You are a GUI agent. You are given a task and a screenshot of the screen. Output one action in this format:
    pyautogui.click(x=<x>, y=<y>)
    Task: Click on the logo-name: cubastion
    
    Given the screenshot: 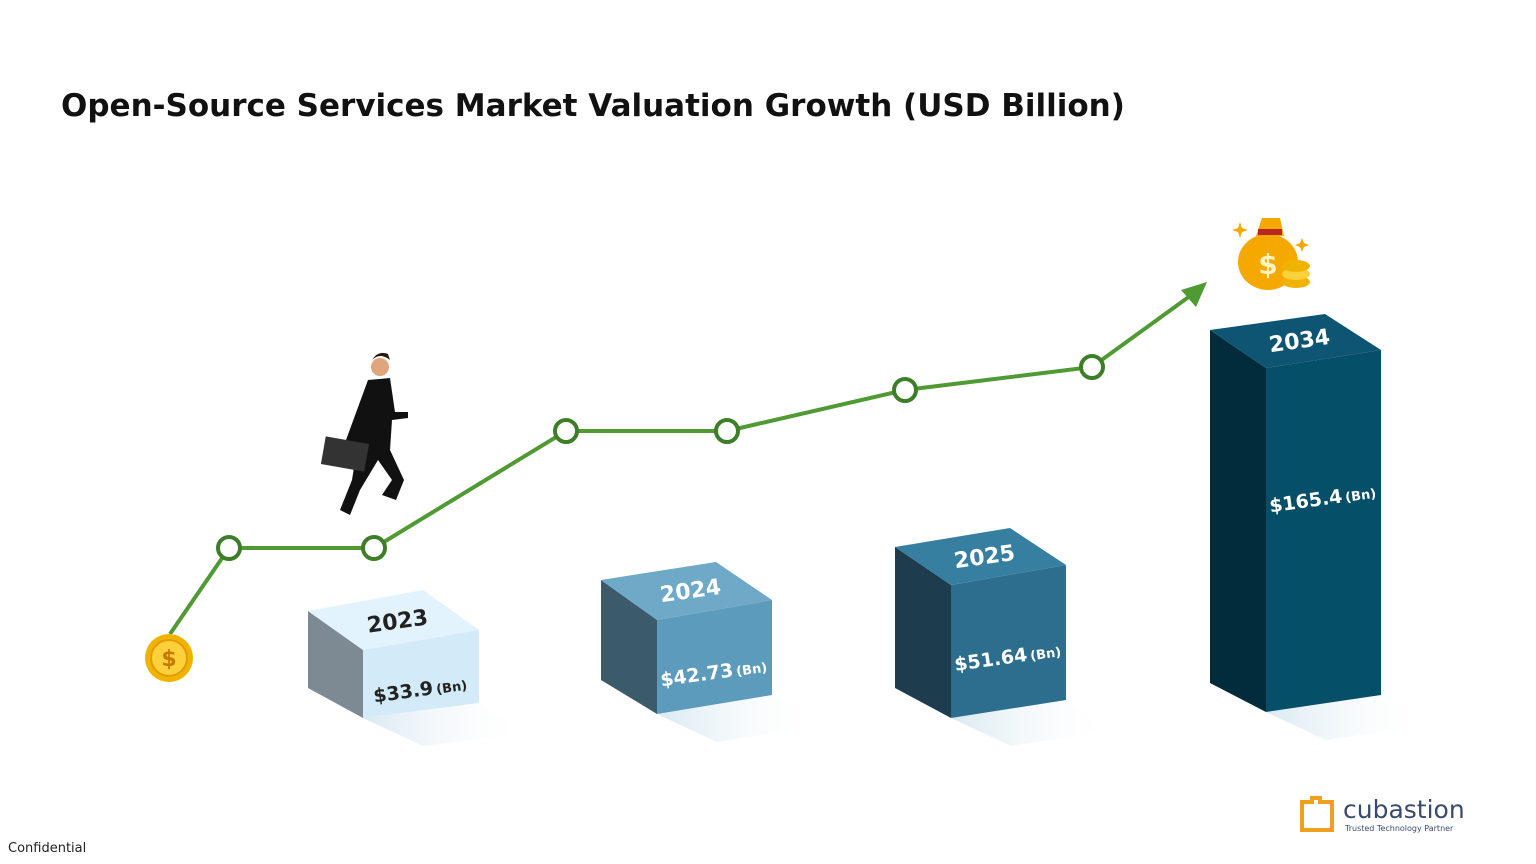 What is the action you would take?
    pyautogui.click(x=1404, y=809)
    